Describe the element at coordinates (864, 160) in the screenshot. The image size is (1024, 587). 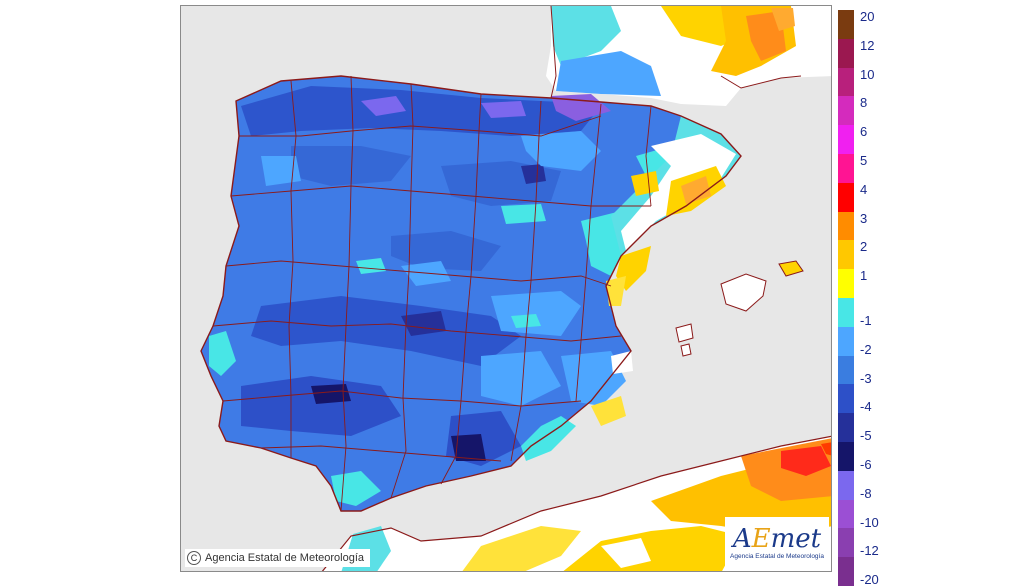
I see `legend-label: 5` at that location.